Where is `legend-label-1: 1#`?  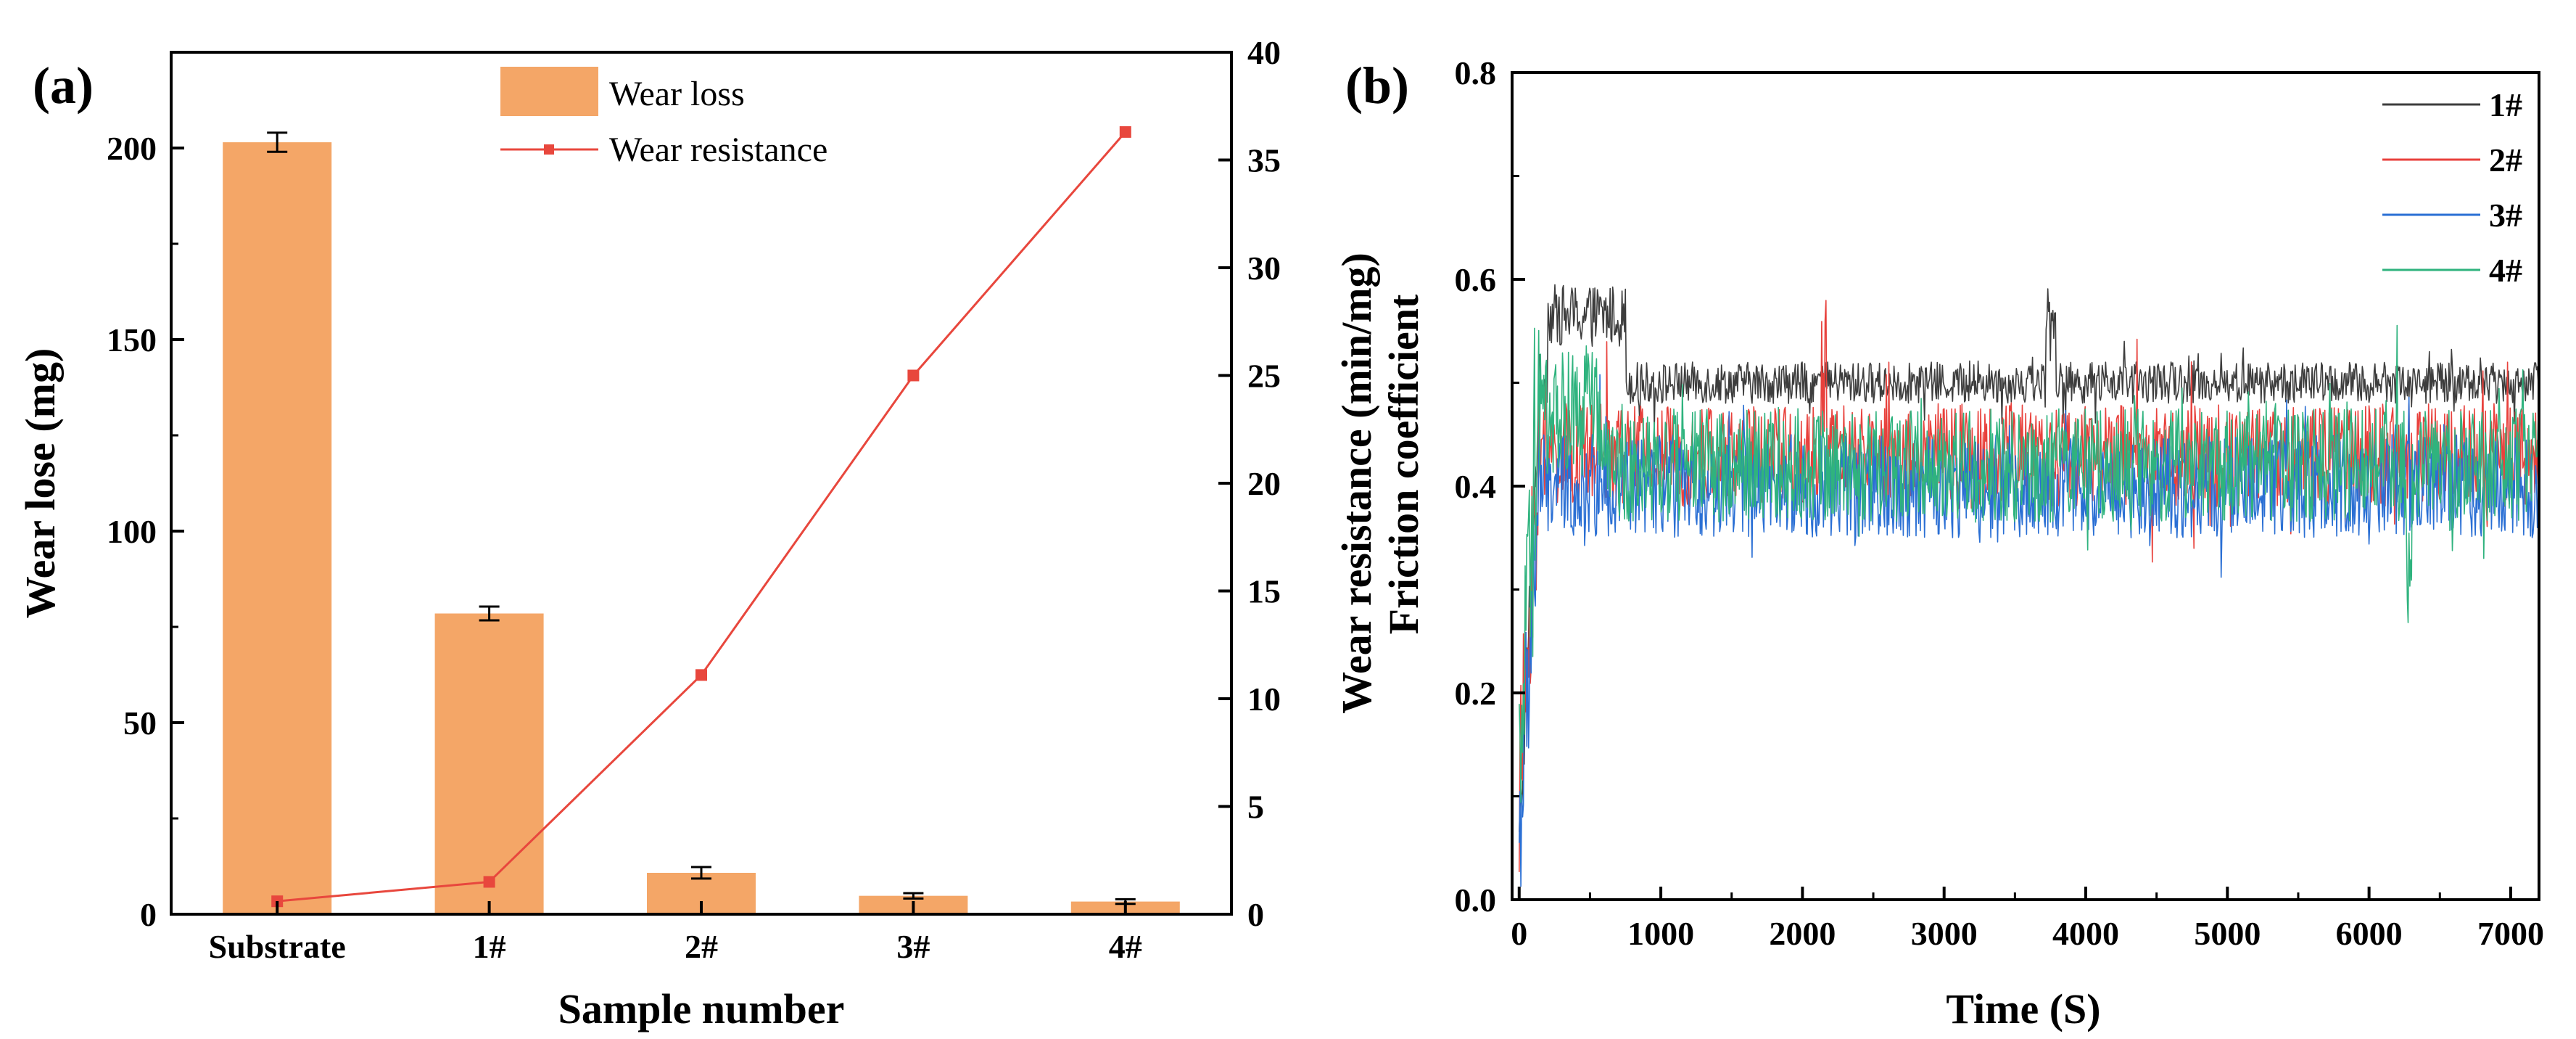 legend-label-1: 1# is located at coordinates (2505, 105).